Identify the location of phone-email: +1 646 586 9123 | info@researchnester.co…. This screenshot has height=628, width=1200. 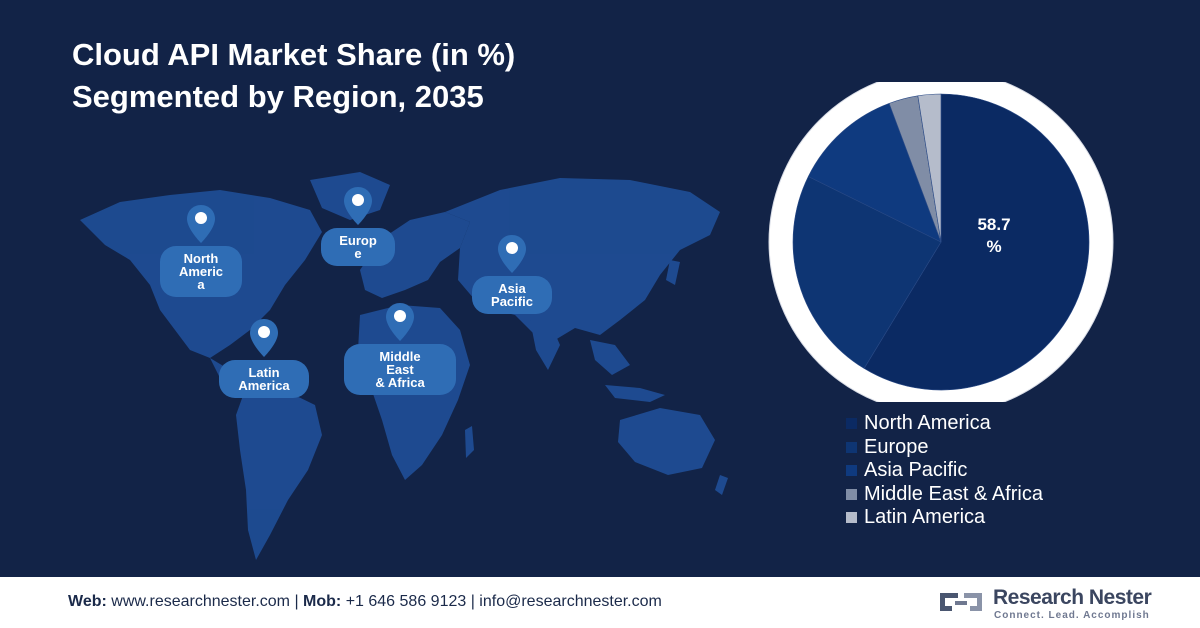
(501, 601).